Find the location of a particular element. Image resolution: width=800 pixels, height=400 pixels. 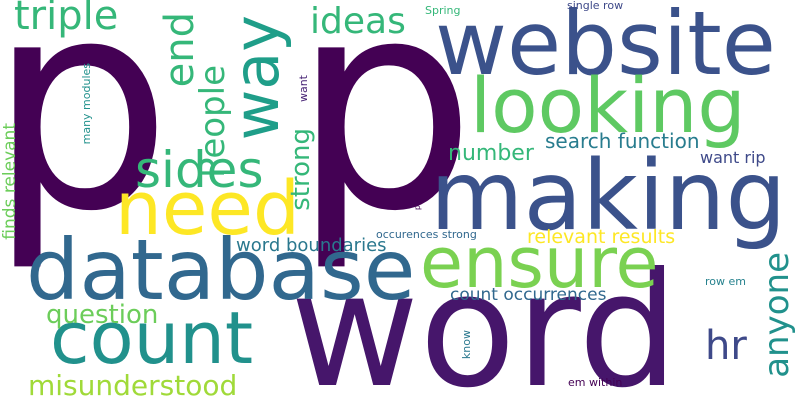

cloud-word-hr: hr is located at coordinates (726, 346).